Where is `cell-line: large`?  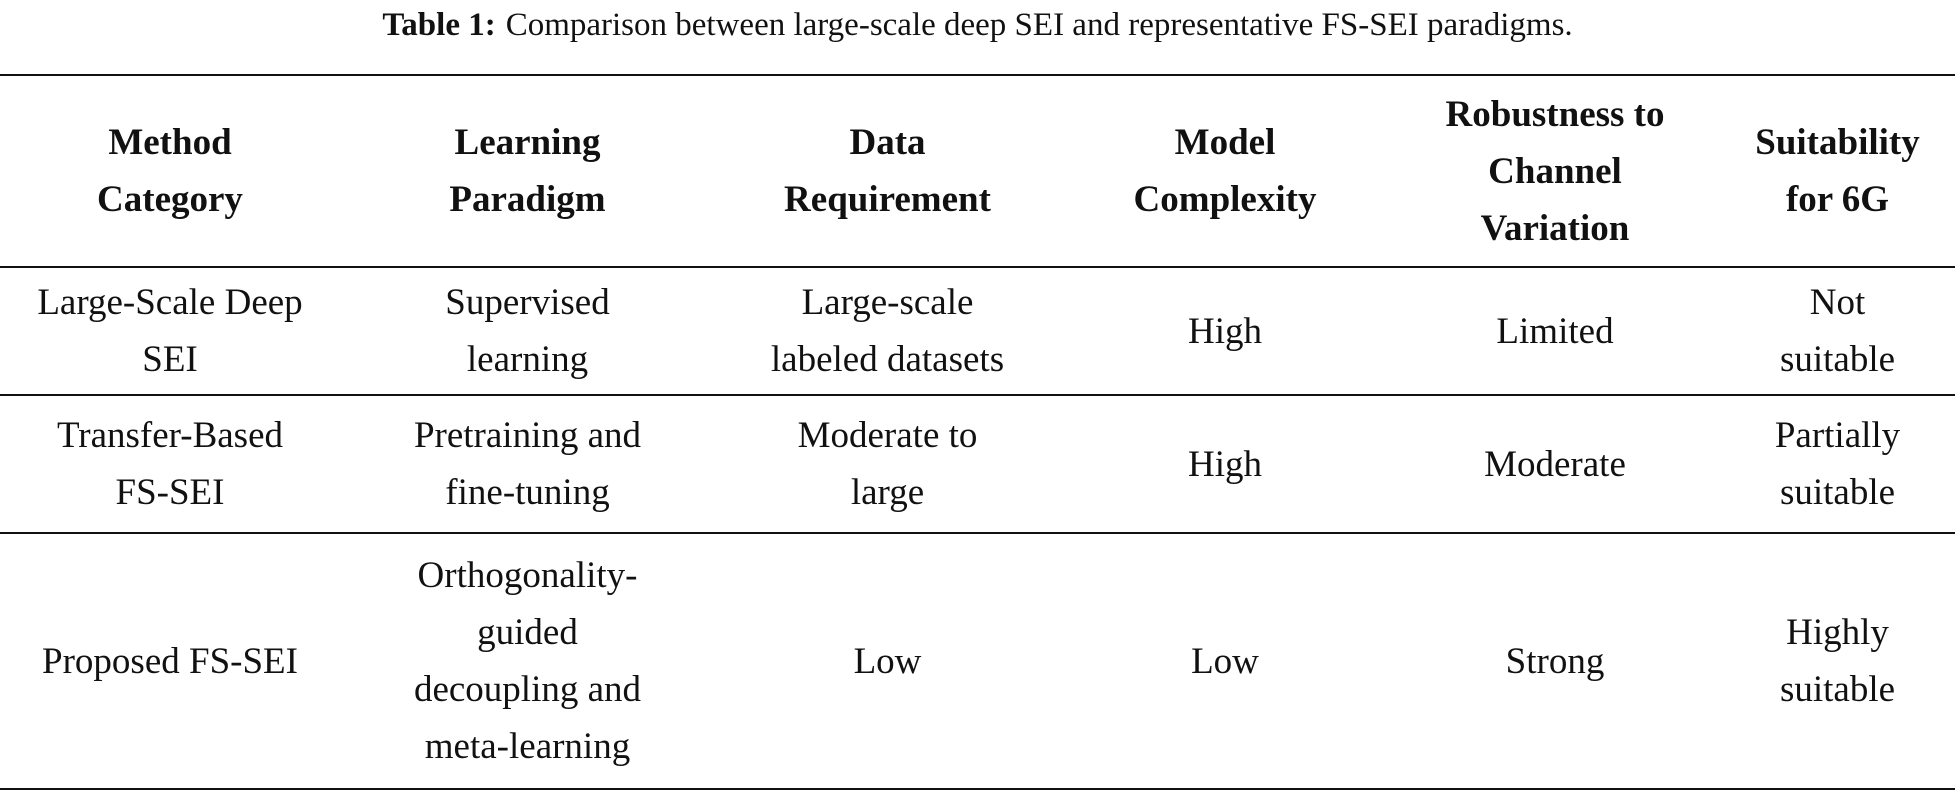 cell-line: large is located at coordinates (887, 492).